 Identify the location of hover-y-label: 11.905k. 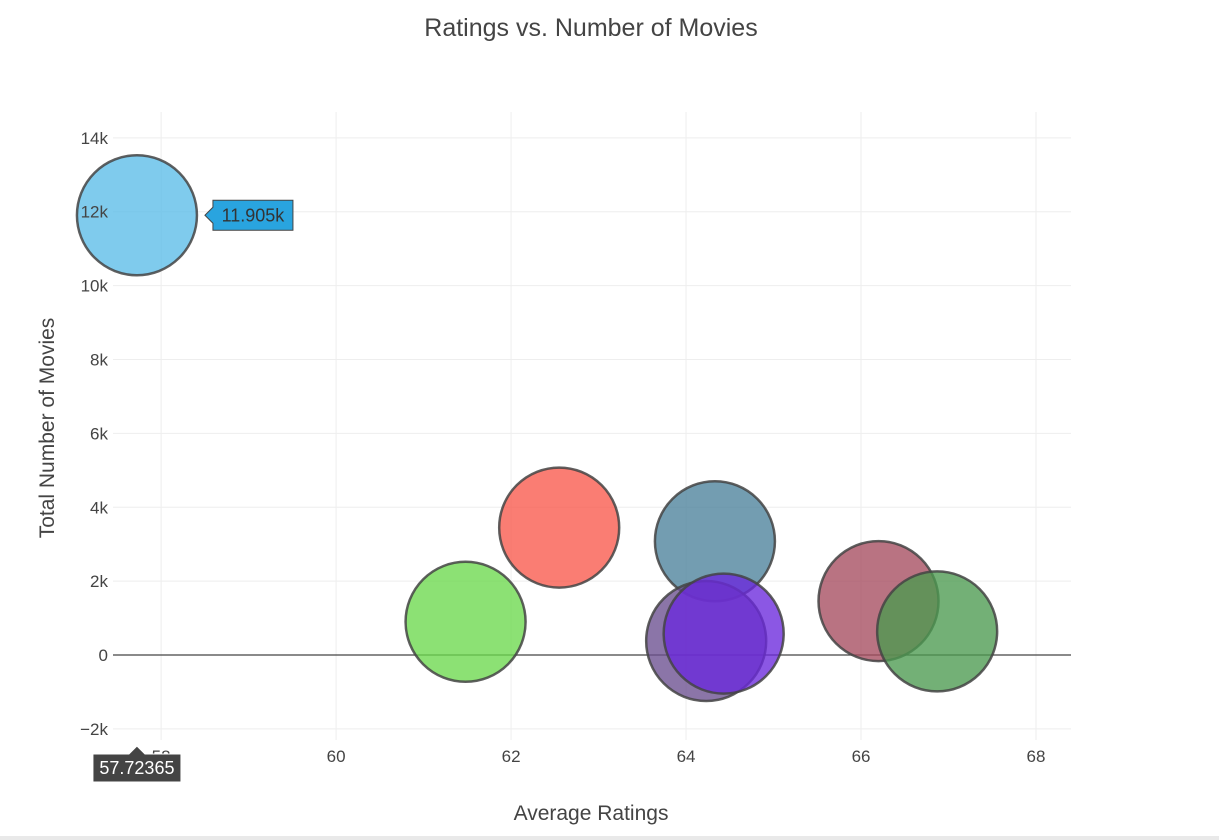
(254, 215).